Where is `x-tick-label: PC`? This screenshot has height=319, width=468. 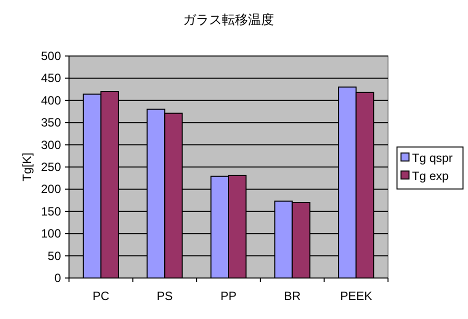
x-tick-label: PC is located at coordinates (101, 296).